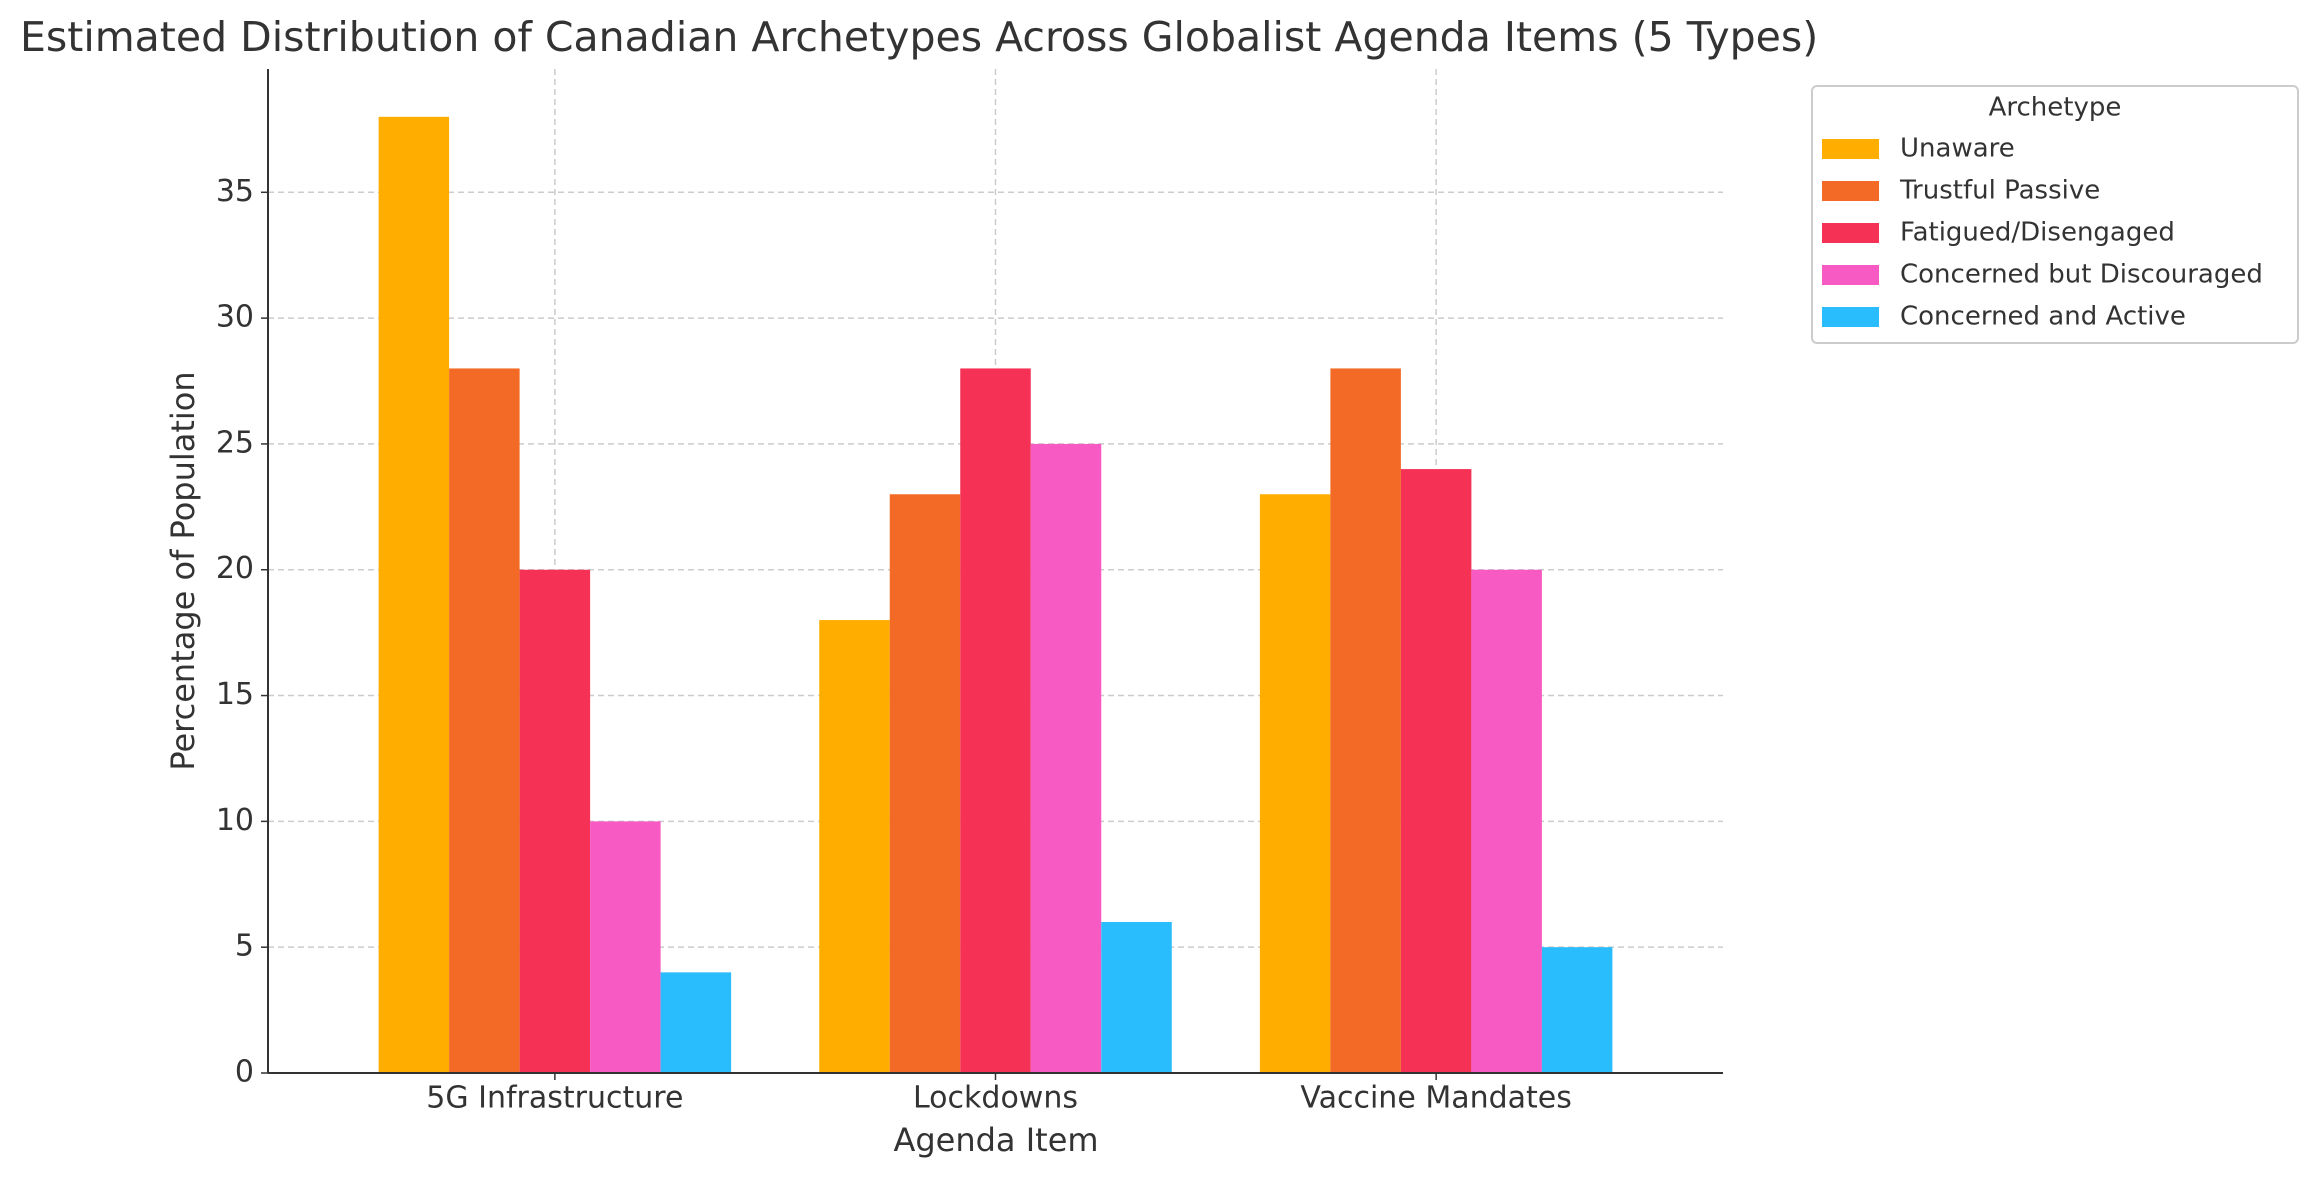  What do you see at coordinates (995, 1098) in the screenshot?
I see `x-tick-label: Lockdowns` at bounding box center [995, 1098].